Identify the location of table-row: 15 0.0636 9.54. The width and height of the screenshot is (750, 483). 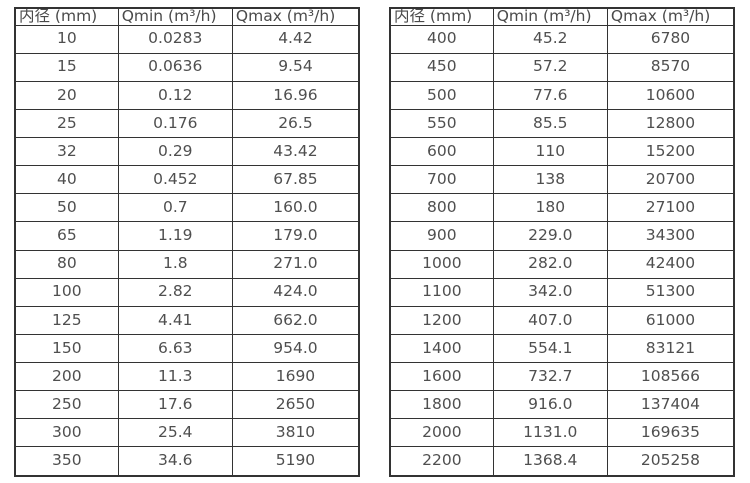
(187, 67).